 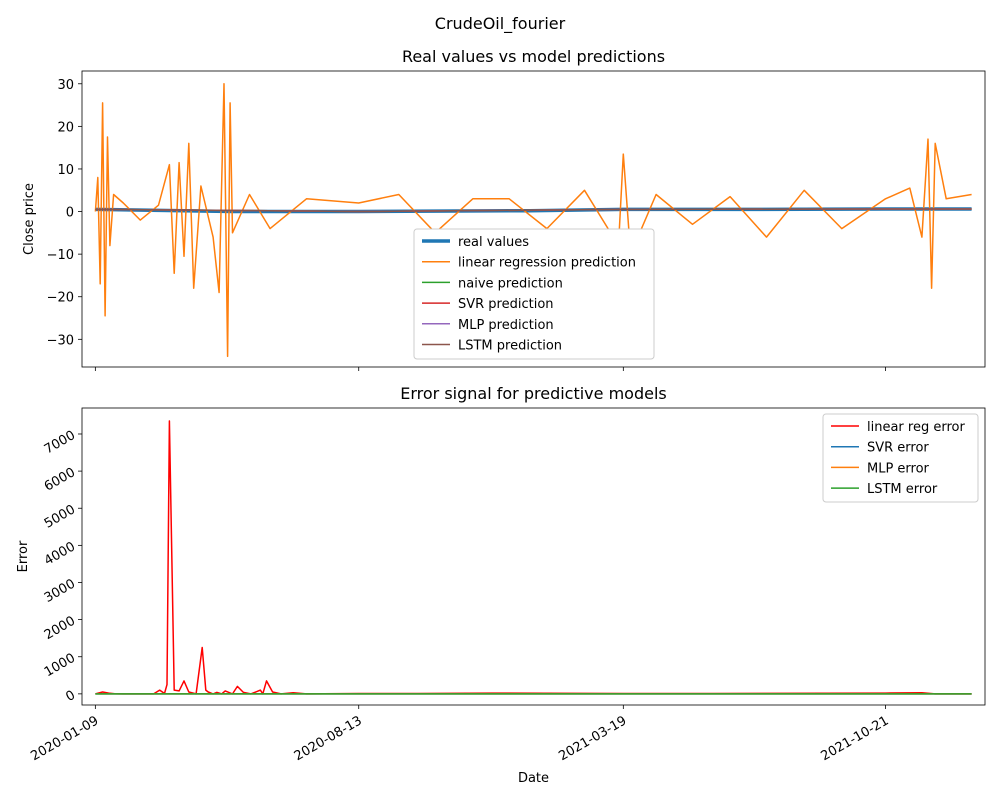 I want to click on x-tick-label: 2021-03-19, so click(x=592, y=738).